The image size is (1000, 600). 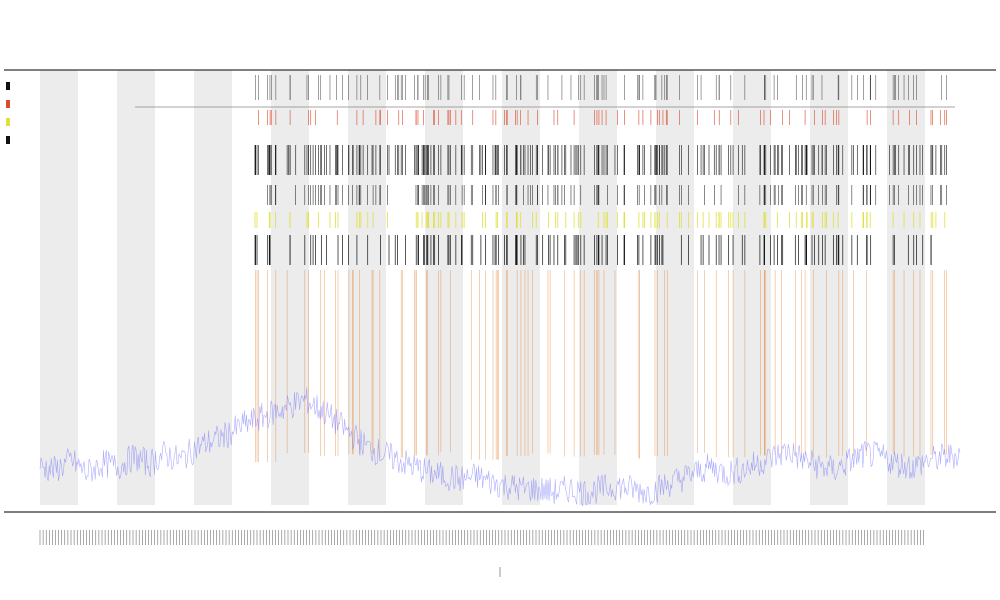 I want to click on x-tick-labels, so click(x=481, y=553).